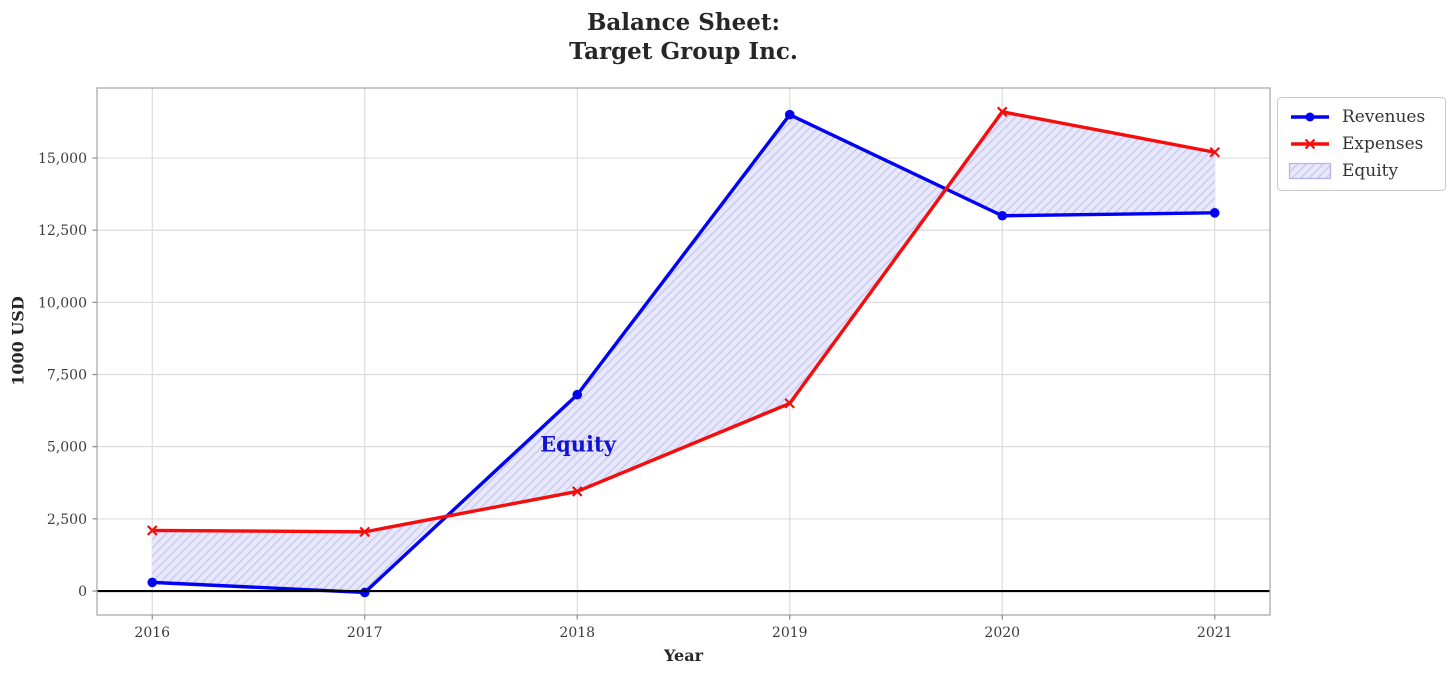 The height and width of the screenshot is (676, 1452). Describe the element at coordinates (1310, 117) in the screenshot. I see `revenues-line-marker-icon` at that location.